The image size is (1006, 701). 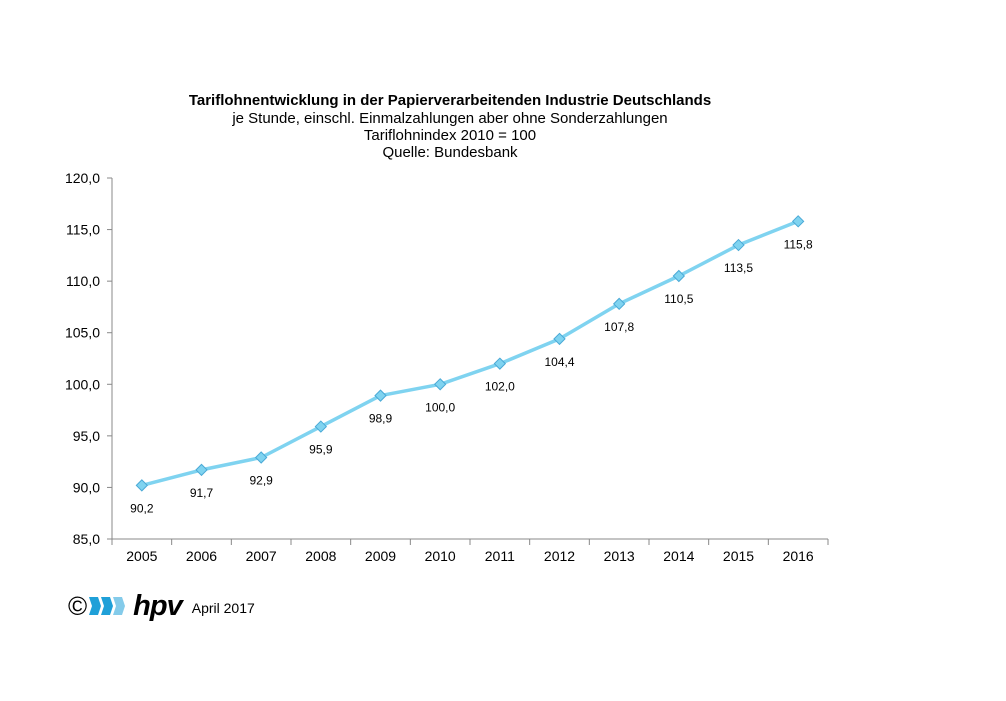 I want to click on footer: © hpv April 2017, so click(x=161, y=606).